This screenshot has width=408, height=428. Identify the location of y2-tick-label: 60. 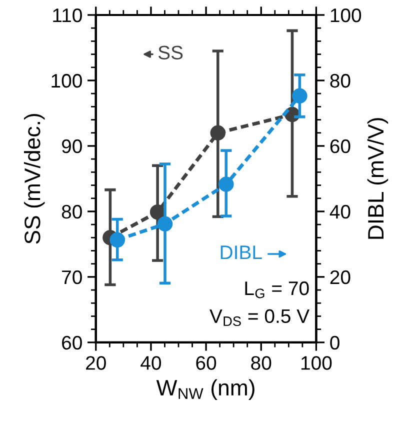
(340, 146).